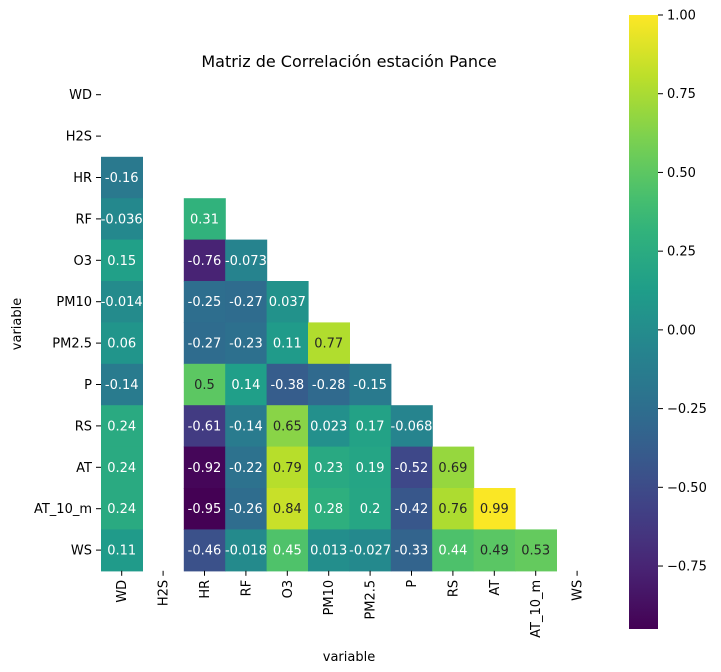 This screenshot has height=672, width=721. Describe the element at coordinates (681, 173) in the screenshot. I see `colorbar-tick-label: 0.50` at that location.